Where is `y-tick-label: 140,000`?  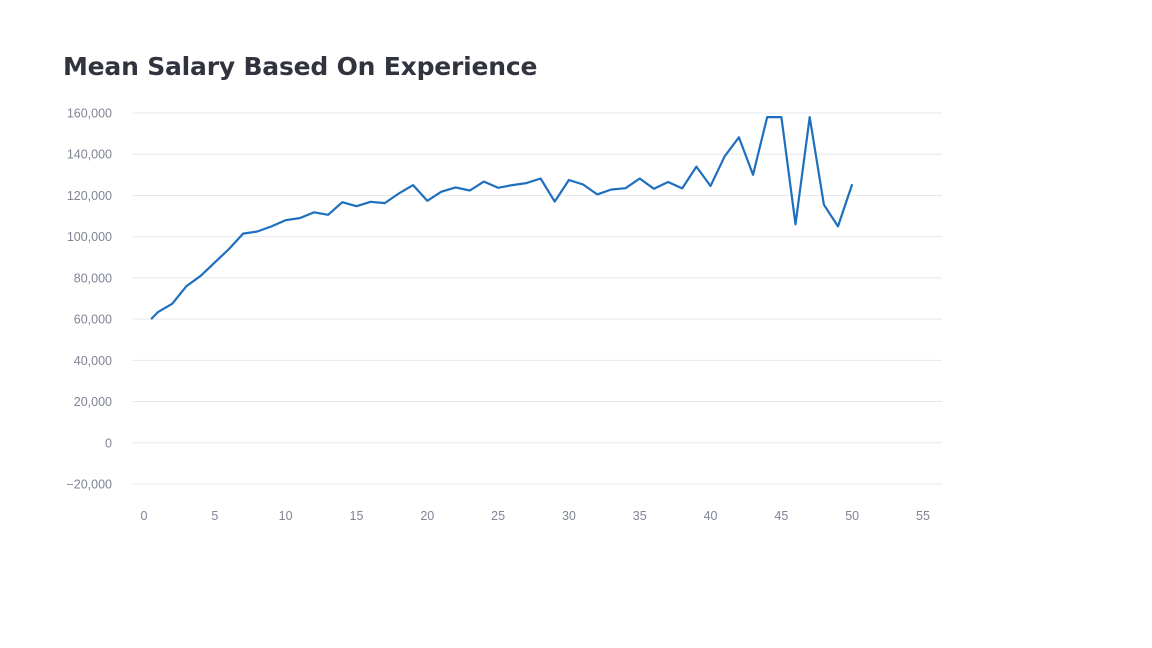 y-tick-label: 140,000 is located at coordinates (89, 155).